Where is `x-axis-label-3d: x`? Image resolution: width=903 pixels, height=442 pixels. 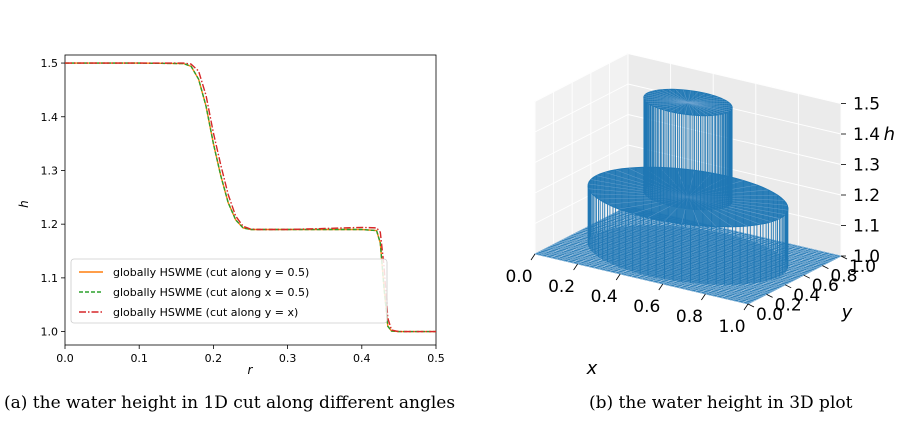
x-axis-label-3d: x is located at coordinates (592, 368).